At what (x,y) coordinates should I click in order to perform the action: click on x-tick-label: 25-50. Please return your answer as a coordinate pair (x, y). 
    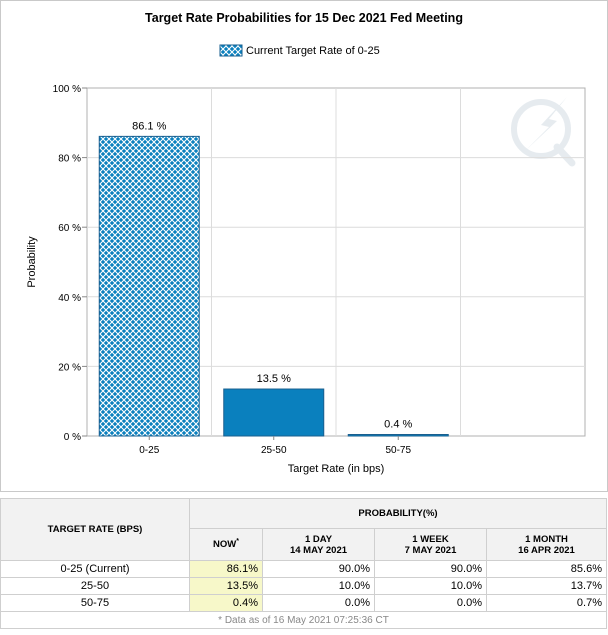
    Looking at the image, I should click on (274, 450).